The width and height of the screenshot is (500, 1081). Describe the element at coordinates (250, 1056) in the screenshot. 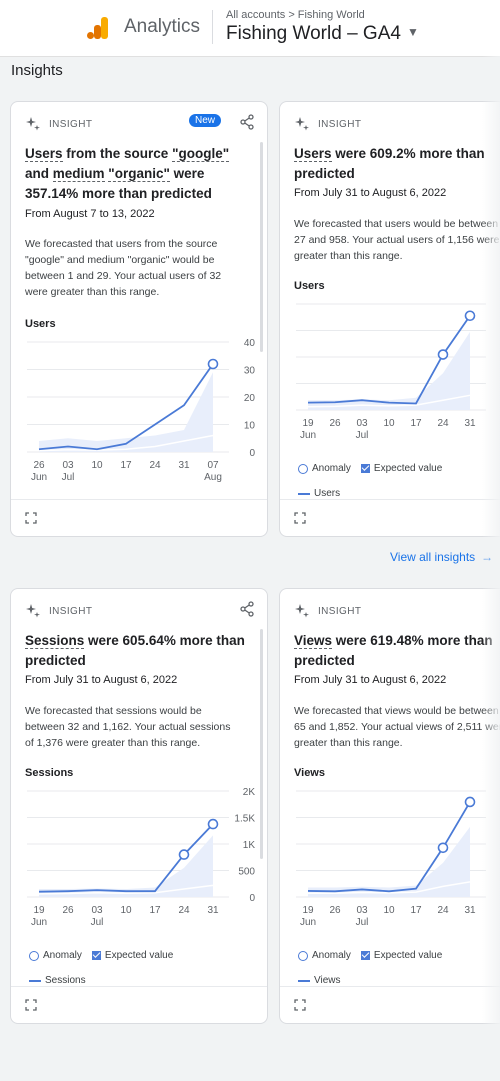

I see `bottom-edge-fade` at that location.